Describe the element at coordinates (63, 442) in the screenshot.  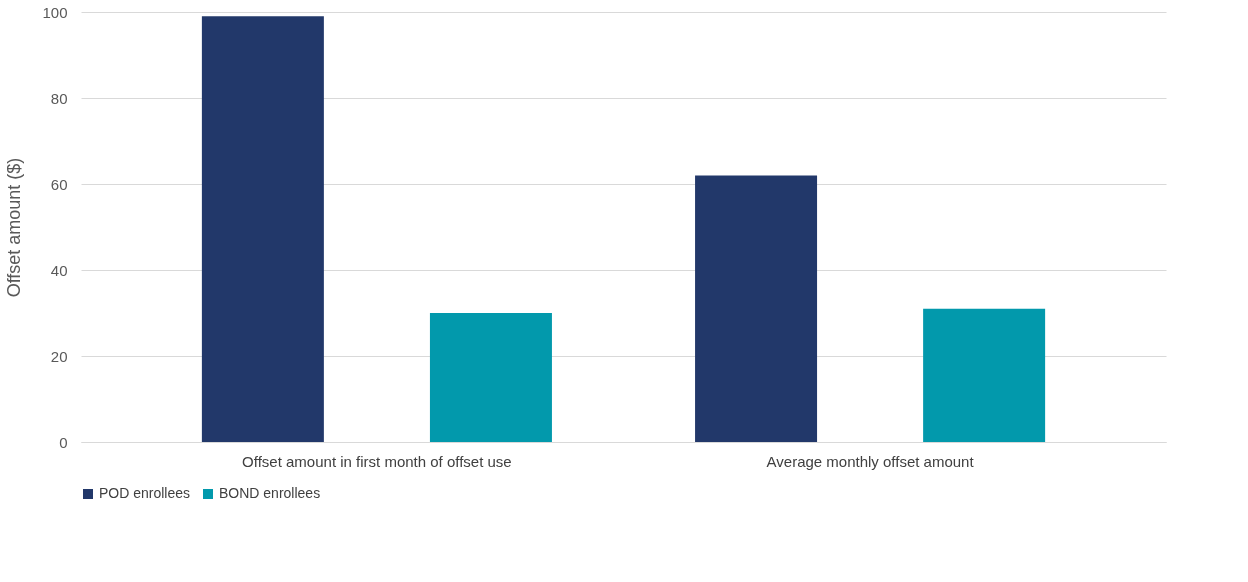
I see `y-tick-label: 0` at that location.